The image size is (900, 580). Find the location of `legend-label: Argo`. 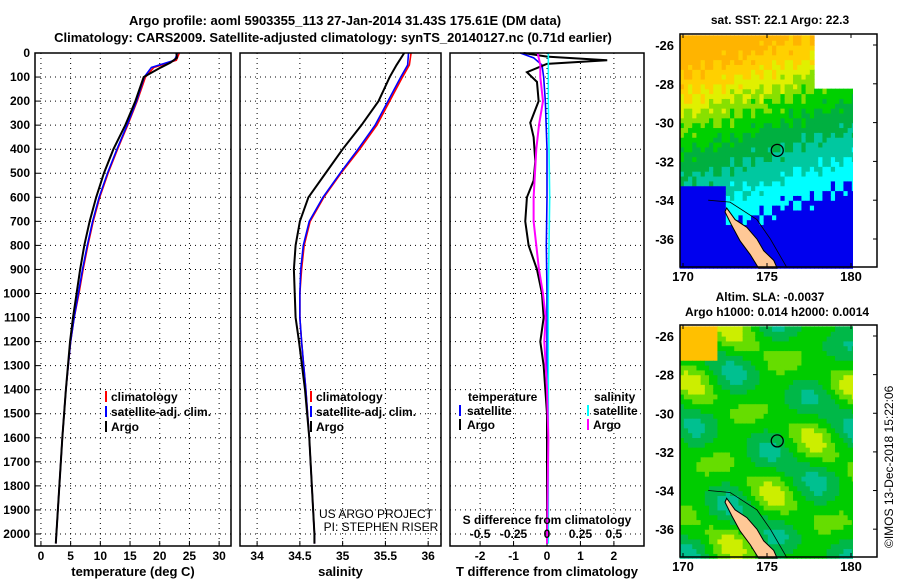

legend-label: Argo is located at coordinates (607, 425).